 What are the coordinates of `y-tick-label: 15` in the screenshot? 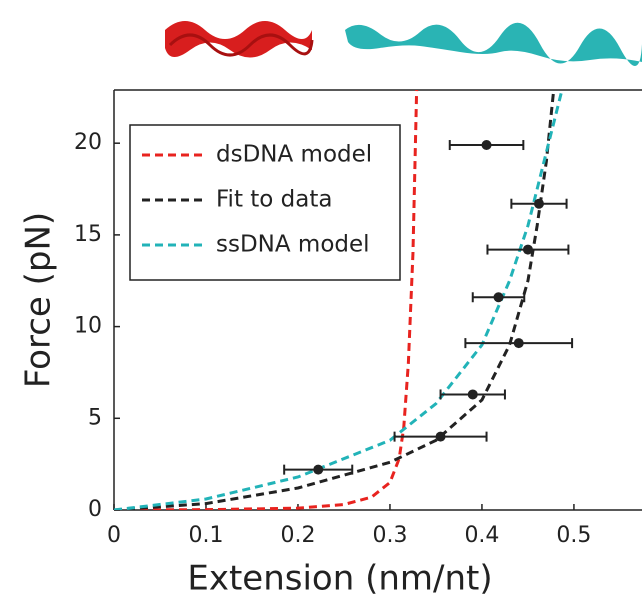 It's located at (88, 234).